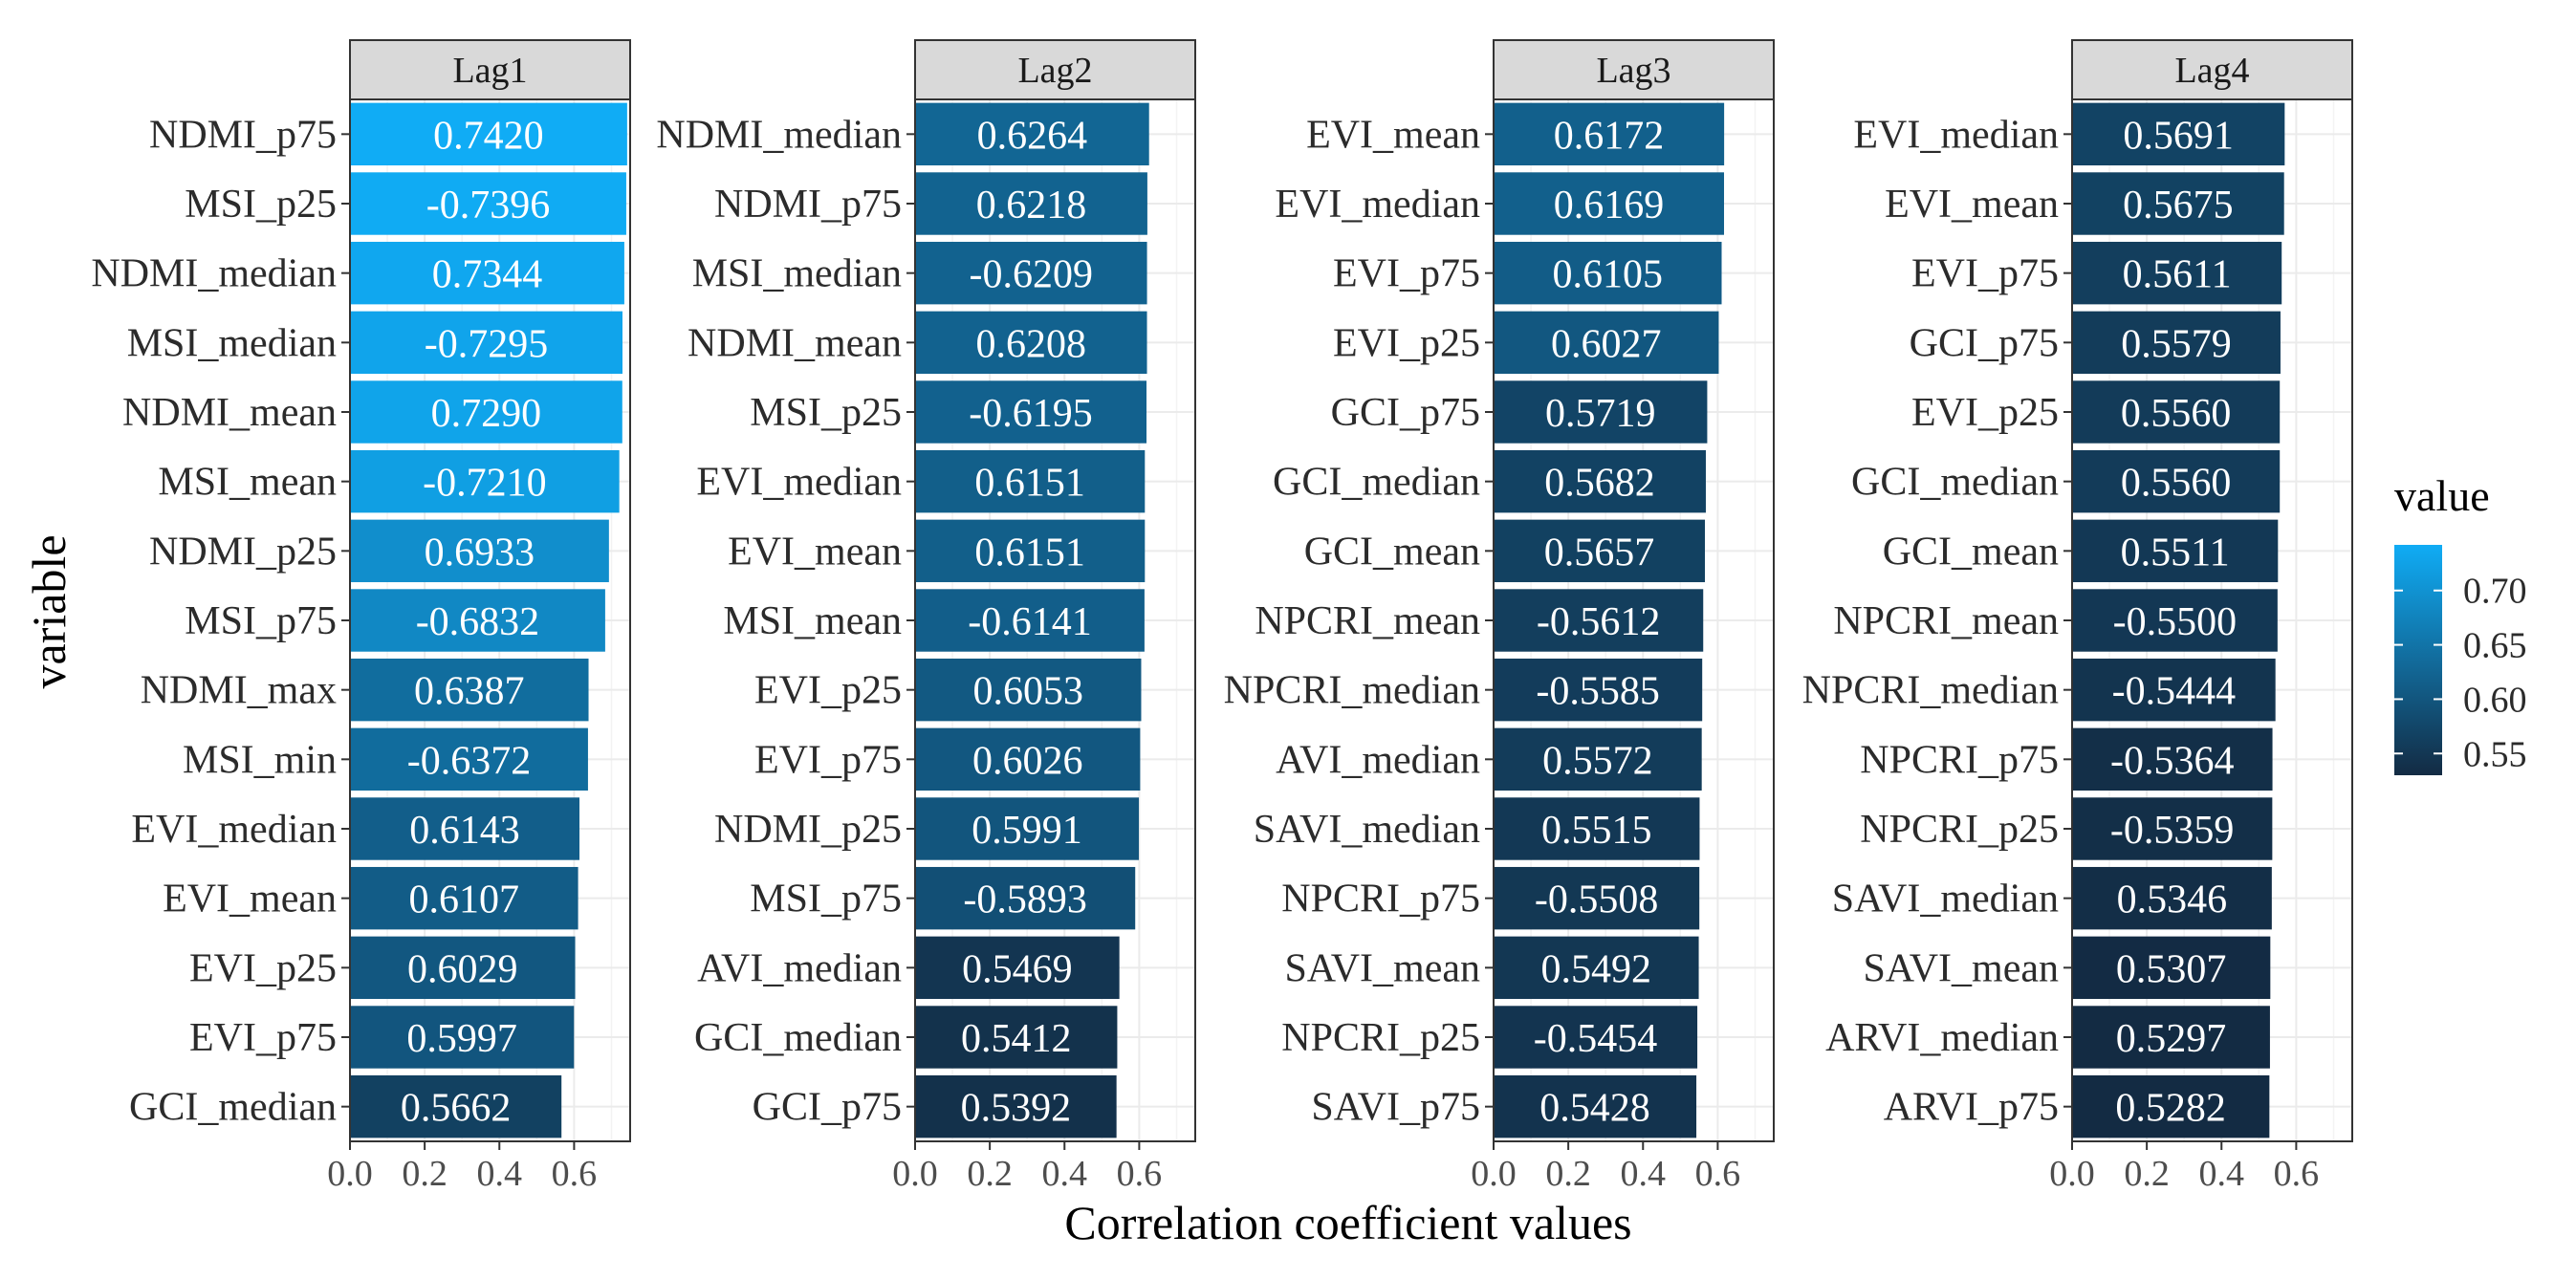 The width and height of the screenshot is (2576, 1279). I want to click on bar-value-label: -0.6372, so click(469, 761).